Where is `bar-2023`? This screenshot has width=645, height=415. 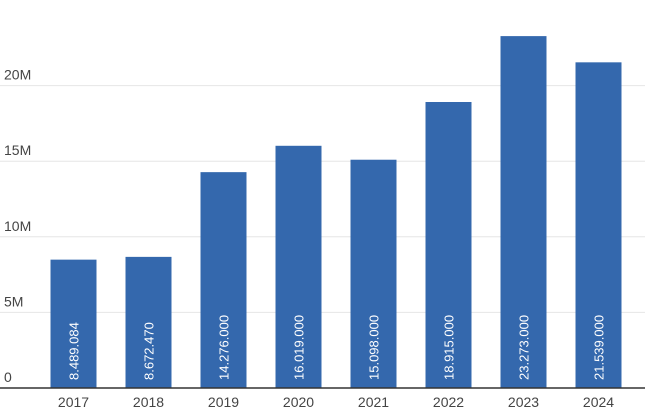 bar-2023 is located at coordinates (523, 212).